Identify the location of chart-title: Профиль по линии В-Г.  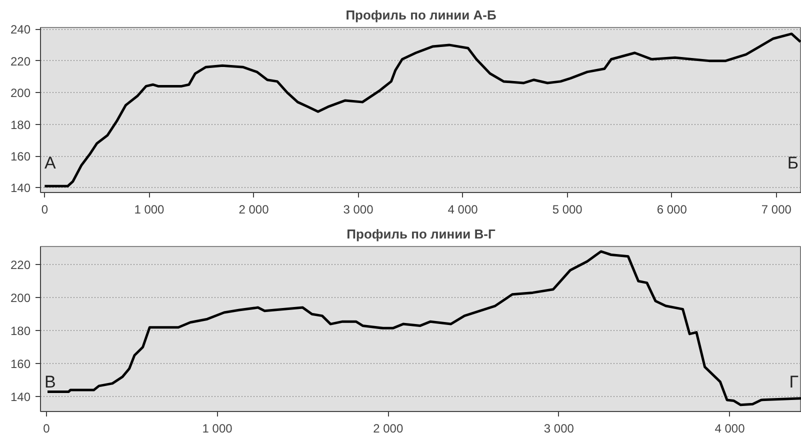
(421, 234).